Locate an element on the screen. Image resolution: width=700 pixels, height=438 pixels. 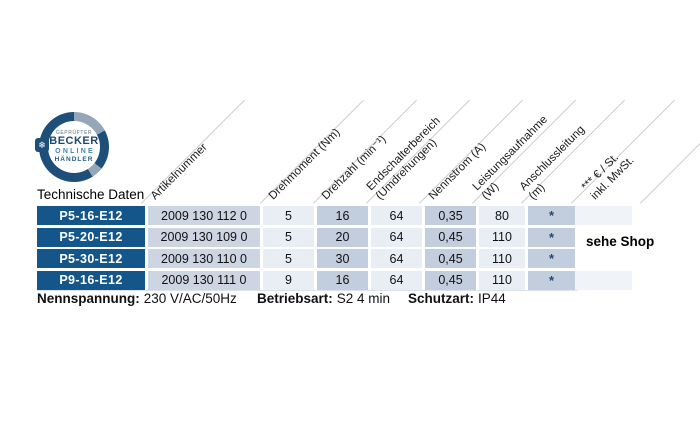
spec-value: 230 V/AC/50Hz is located at coordinates (190, 298).